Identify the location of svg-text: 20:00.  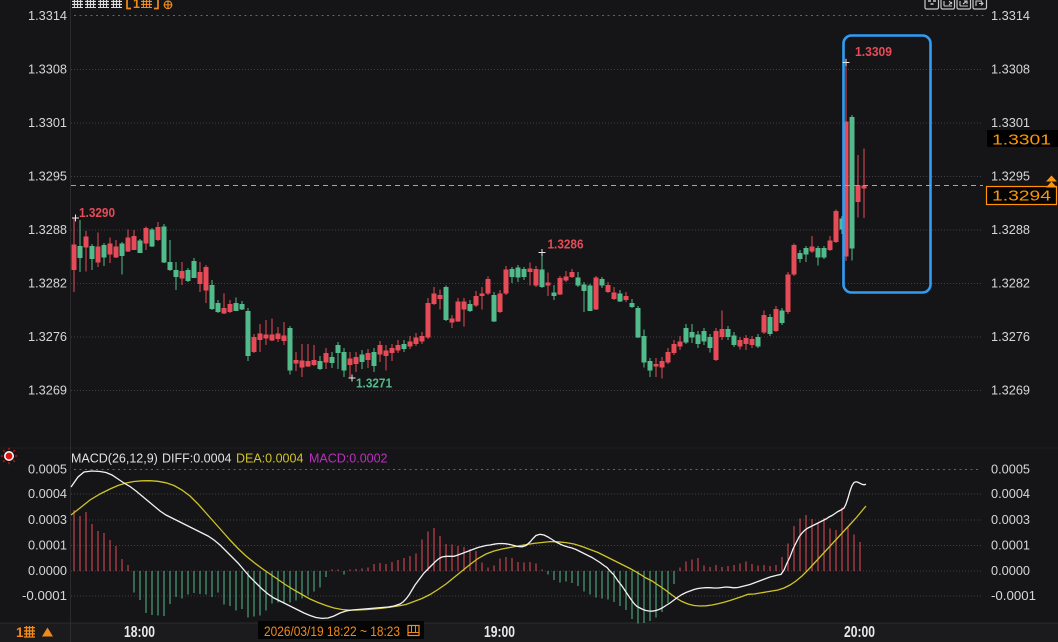
(859, 632).